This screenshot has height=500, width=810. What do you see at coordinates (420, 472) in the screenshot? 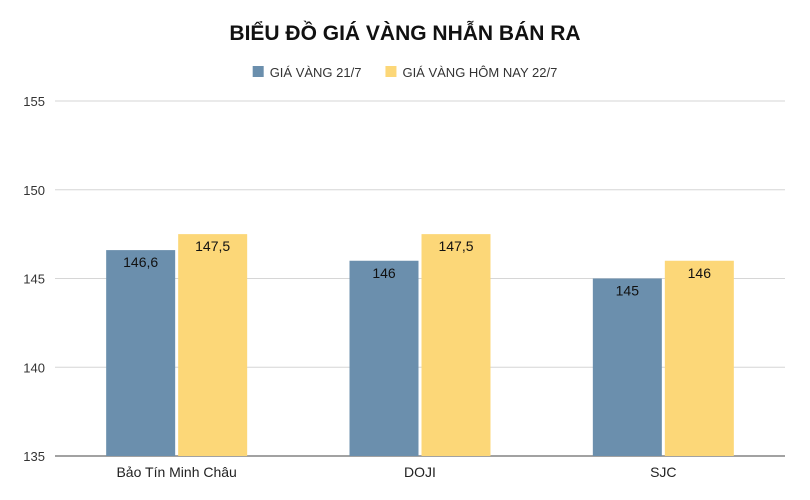
I see `x-tick-label: DOJI` at bounding box center [420, 472].